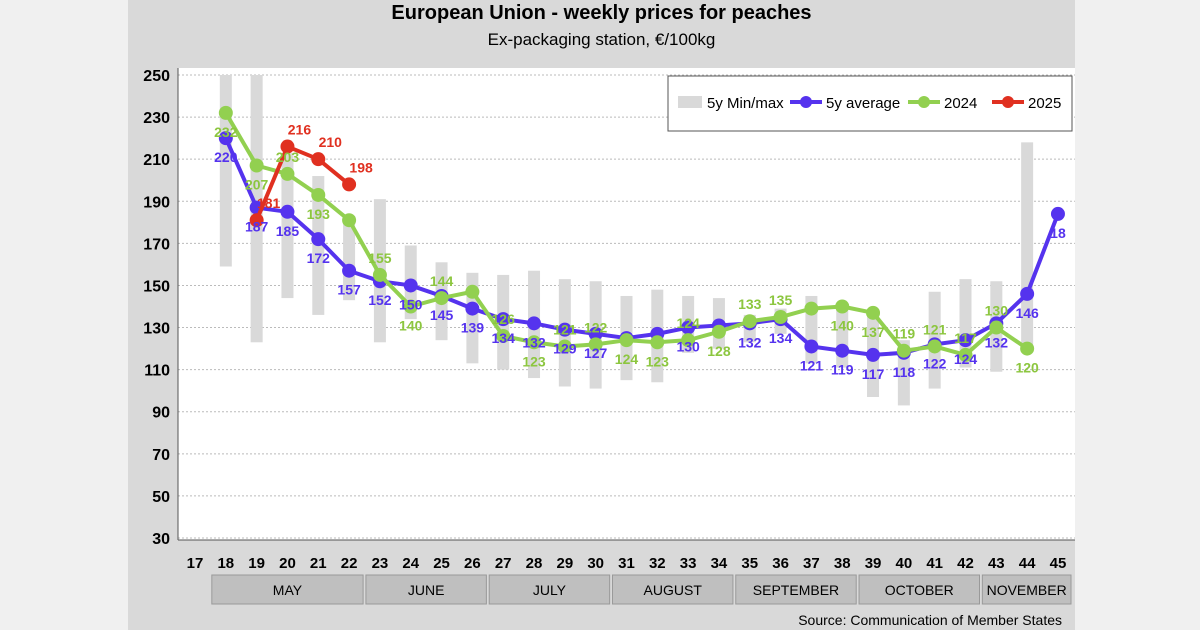  What do you see at coordinates (331, 142) in the screenshot?
I see `data-label: 210` at bounding box center [331, 142].